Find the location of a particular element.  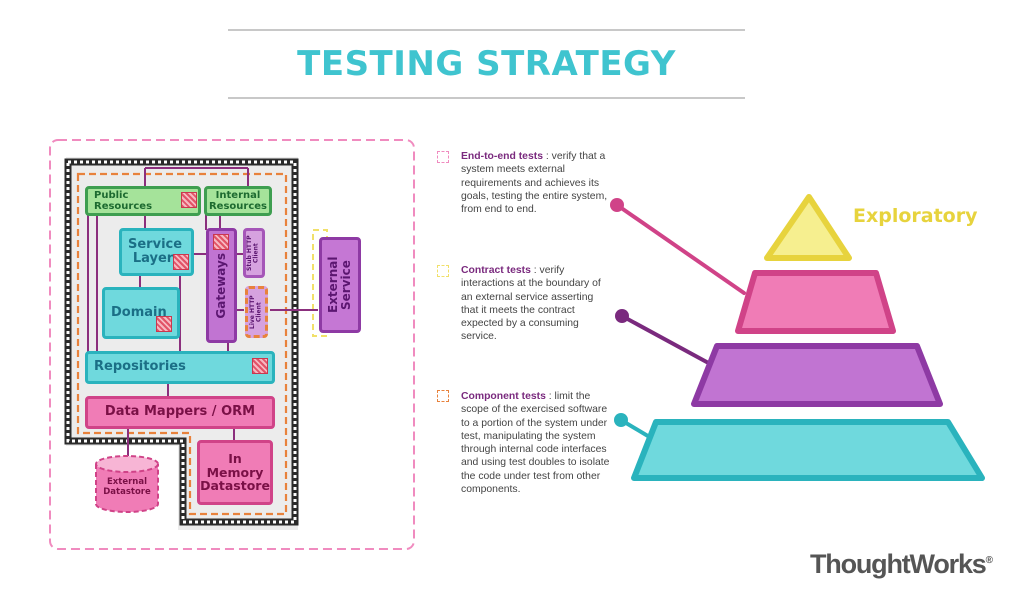

page-title: TESTING STRATEGY is located at coordinates (486, 64).